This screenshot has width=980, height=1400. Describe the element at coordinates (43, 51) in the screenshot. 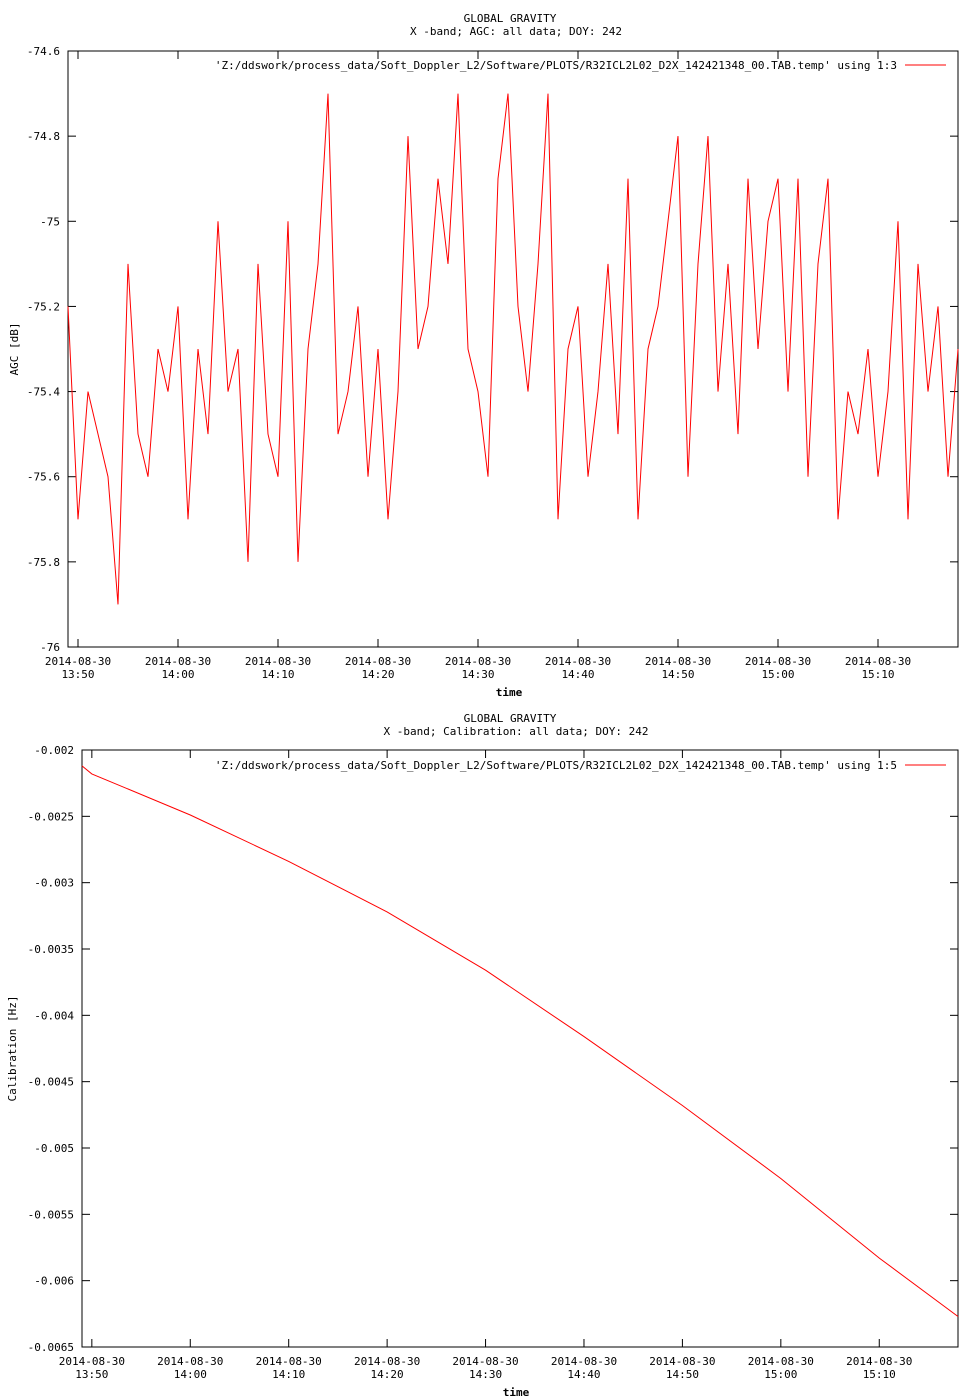

I see `y-tick-label: -74.6` at that location.